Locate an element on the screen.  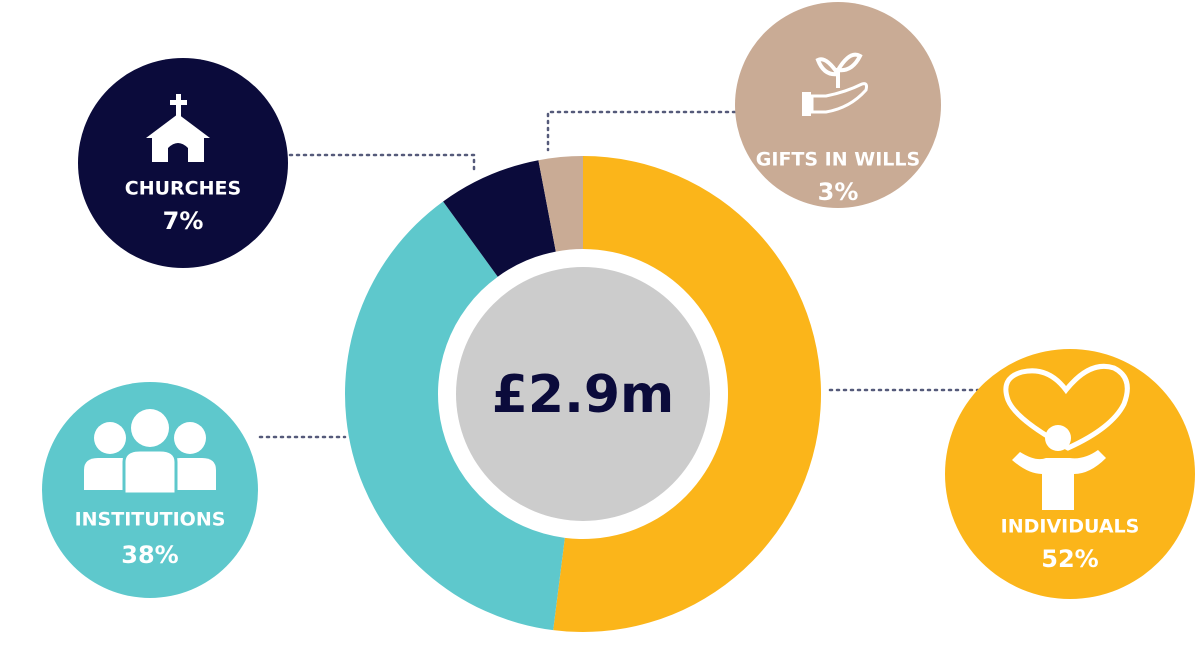
category-label: INSTITUTIONS is located at coordinates (150, 520).